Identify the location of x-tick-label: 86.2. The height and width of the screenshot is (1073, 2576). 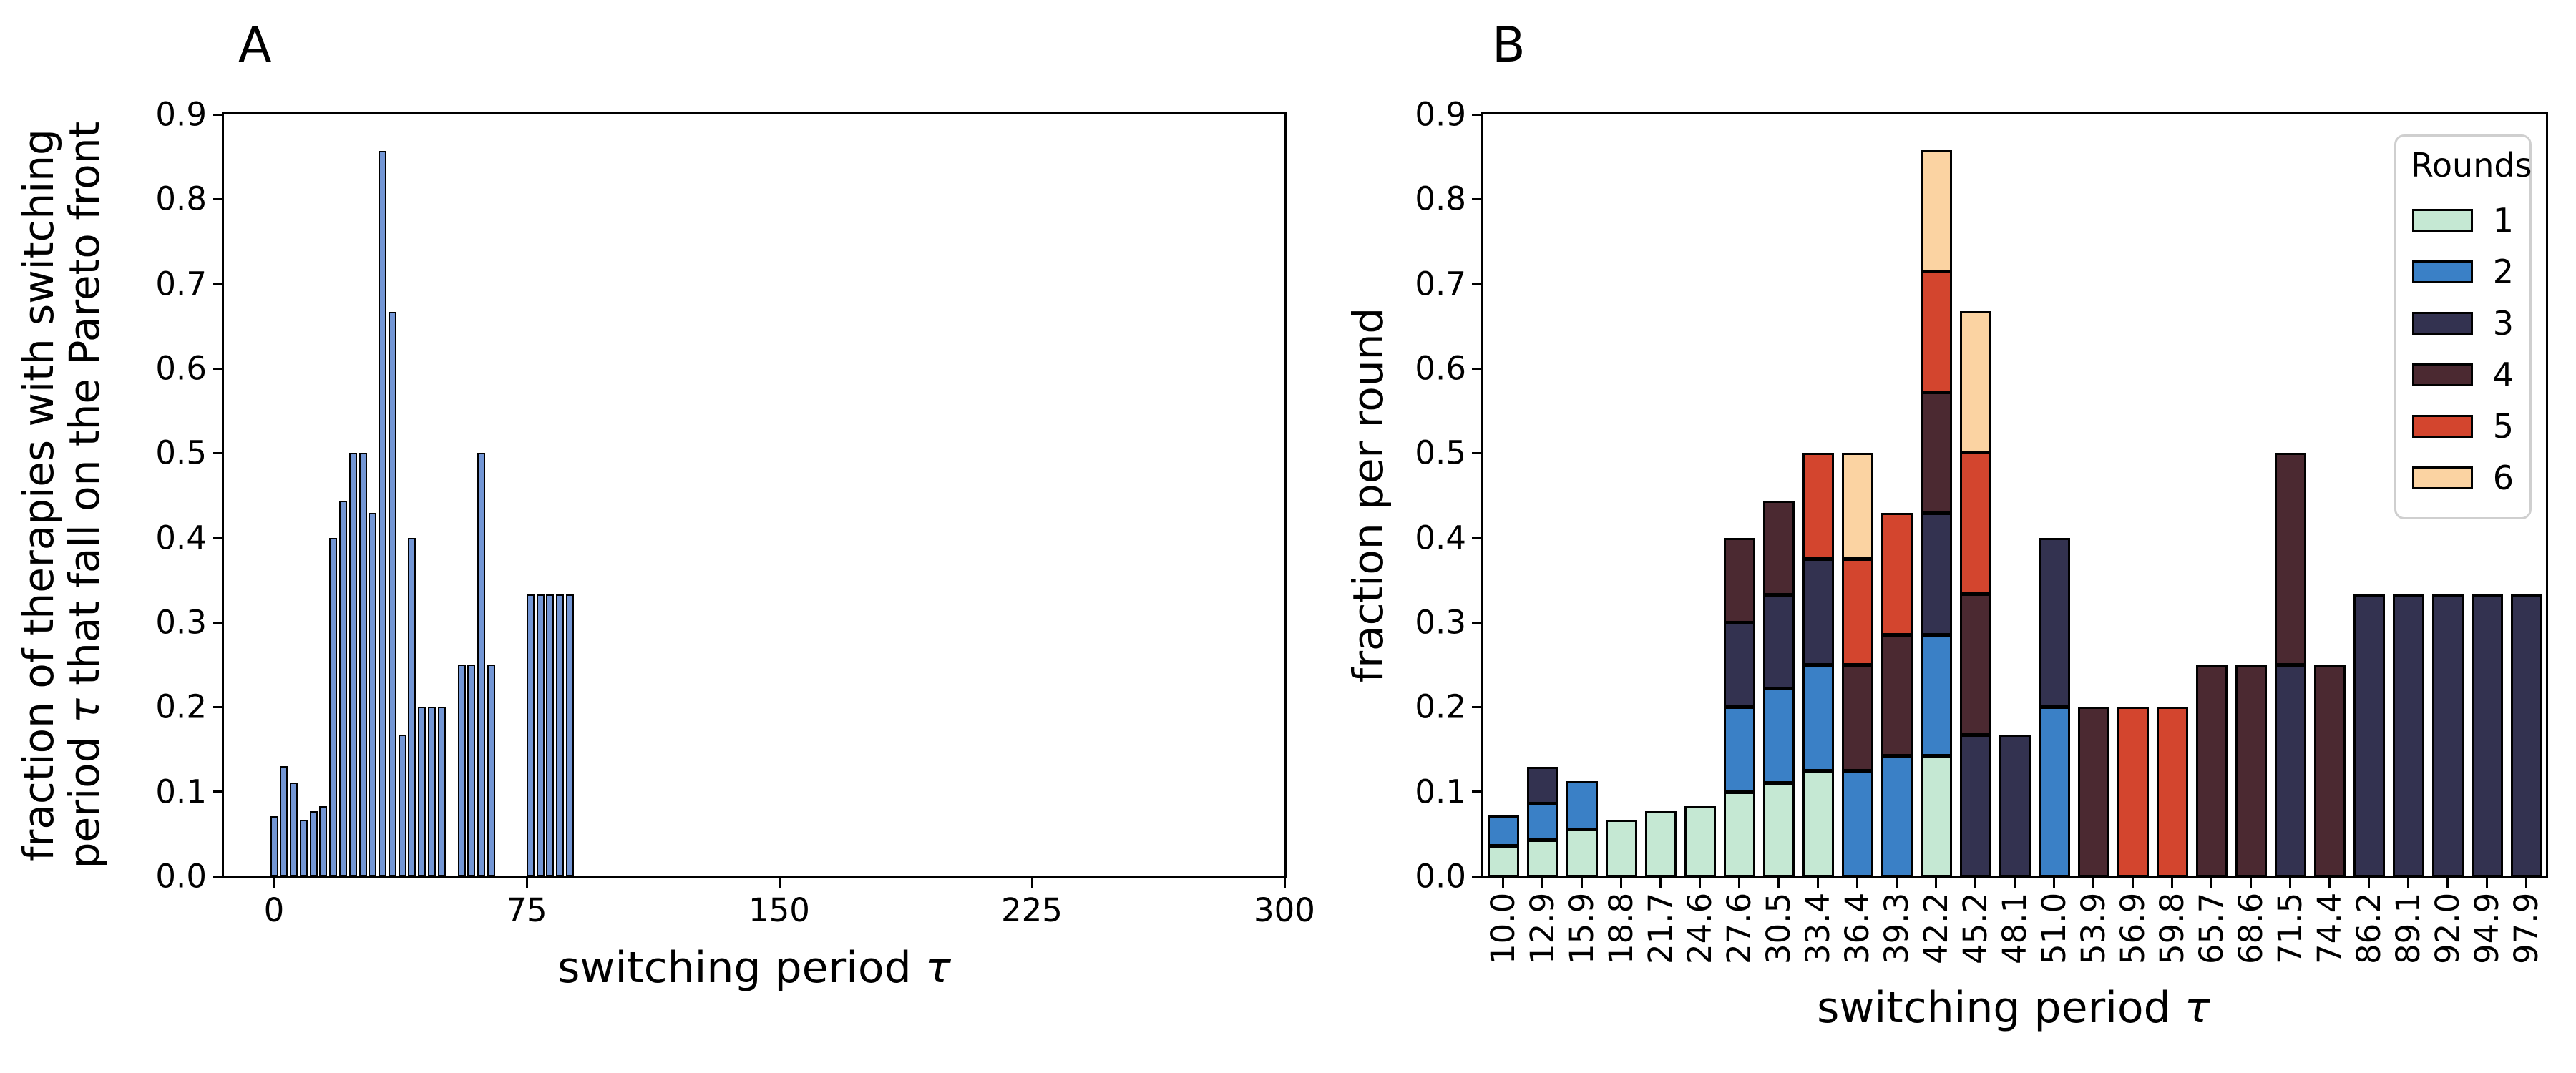
(2368, 928).